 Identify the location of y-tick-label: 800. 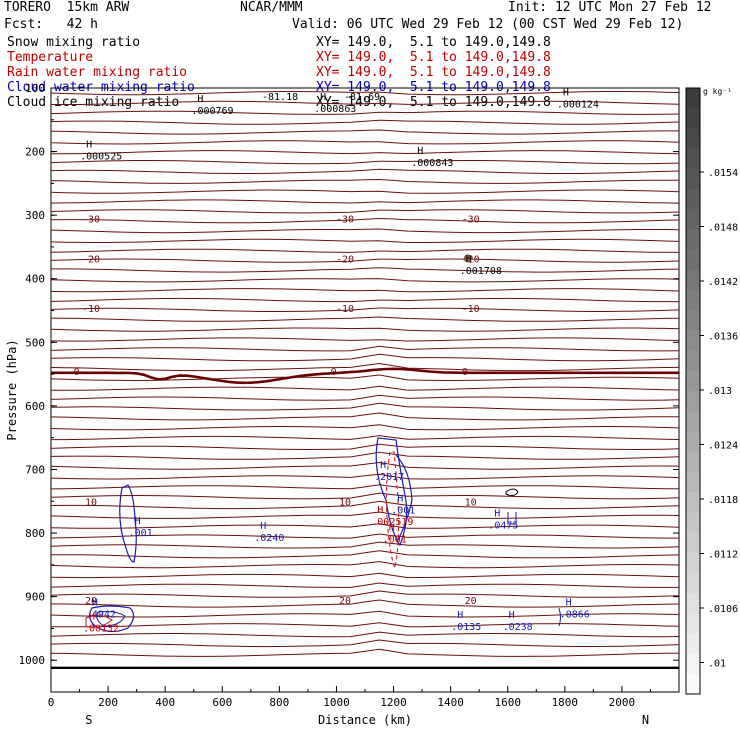
(35, 533).